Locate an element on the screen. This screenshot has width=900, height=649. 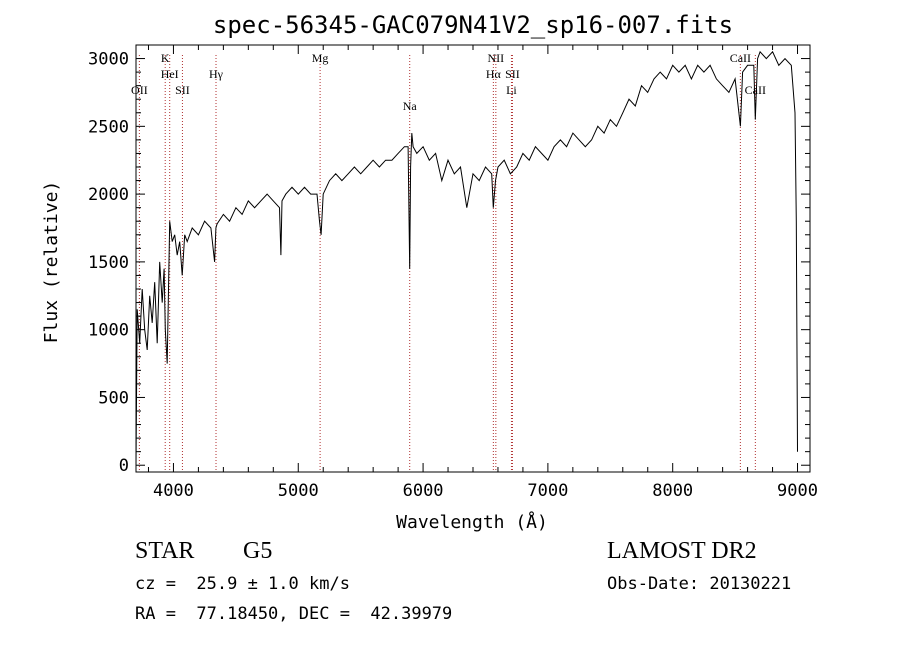
y-tick-label: 2500 is located at coordinates (108, 127).